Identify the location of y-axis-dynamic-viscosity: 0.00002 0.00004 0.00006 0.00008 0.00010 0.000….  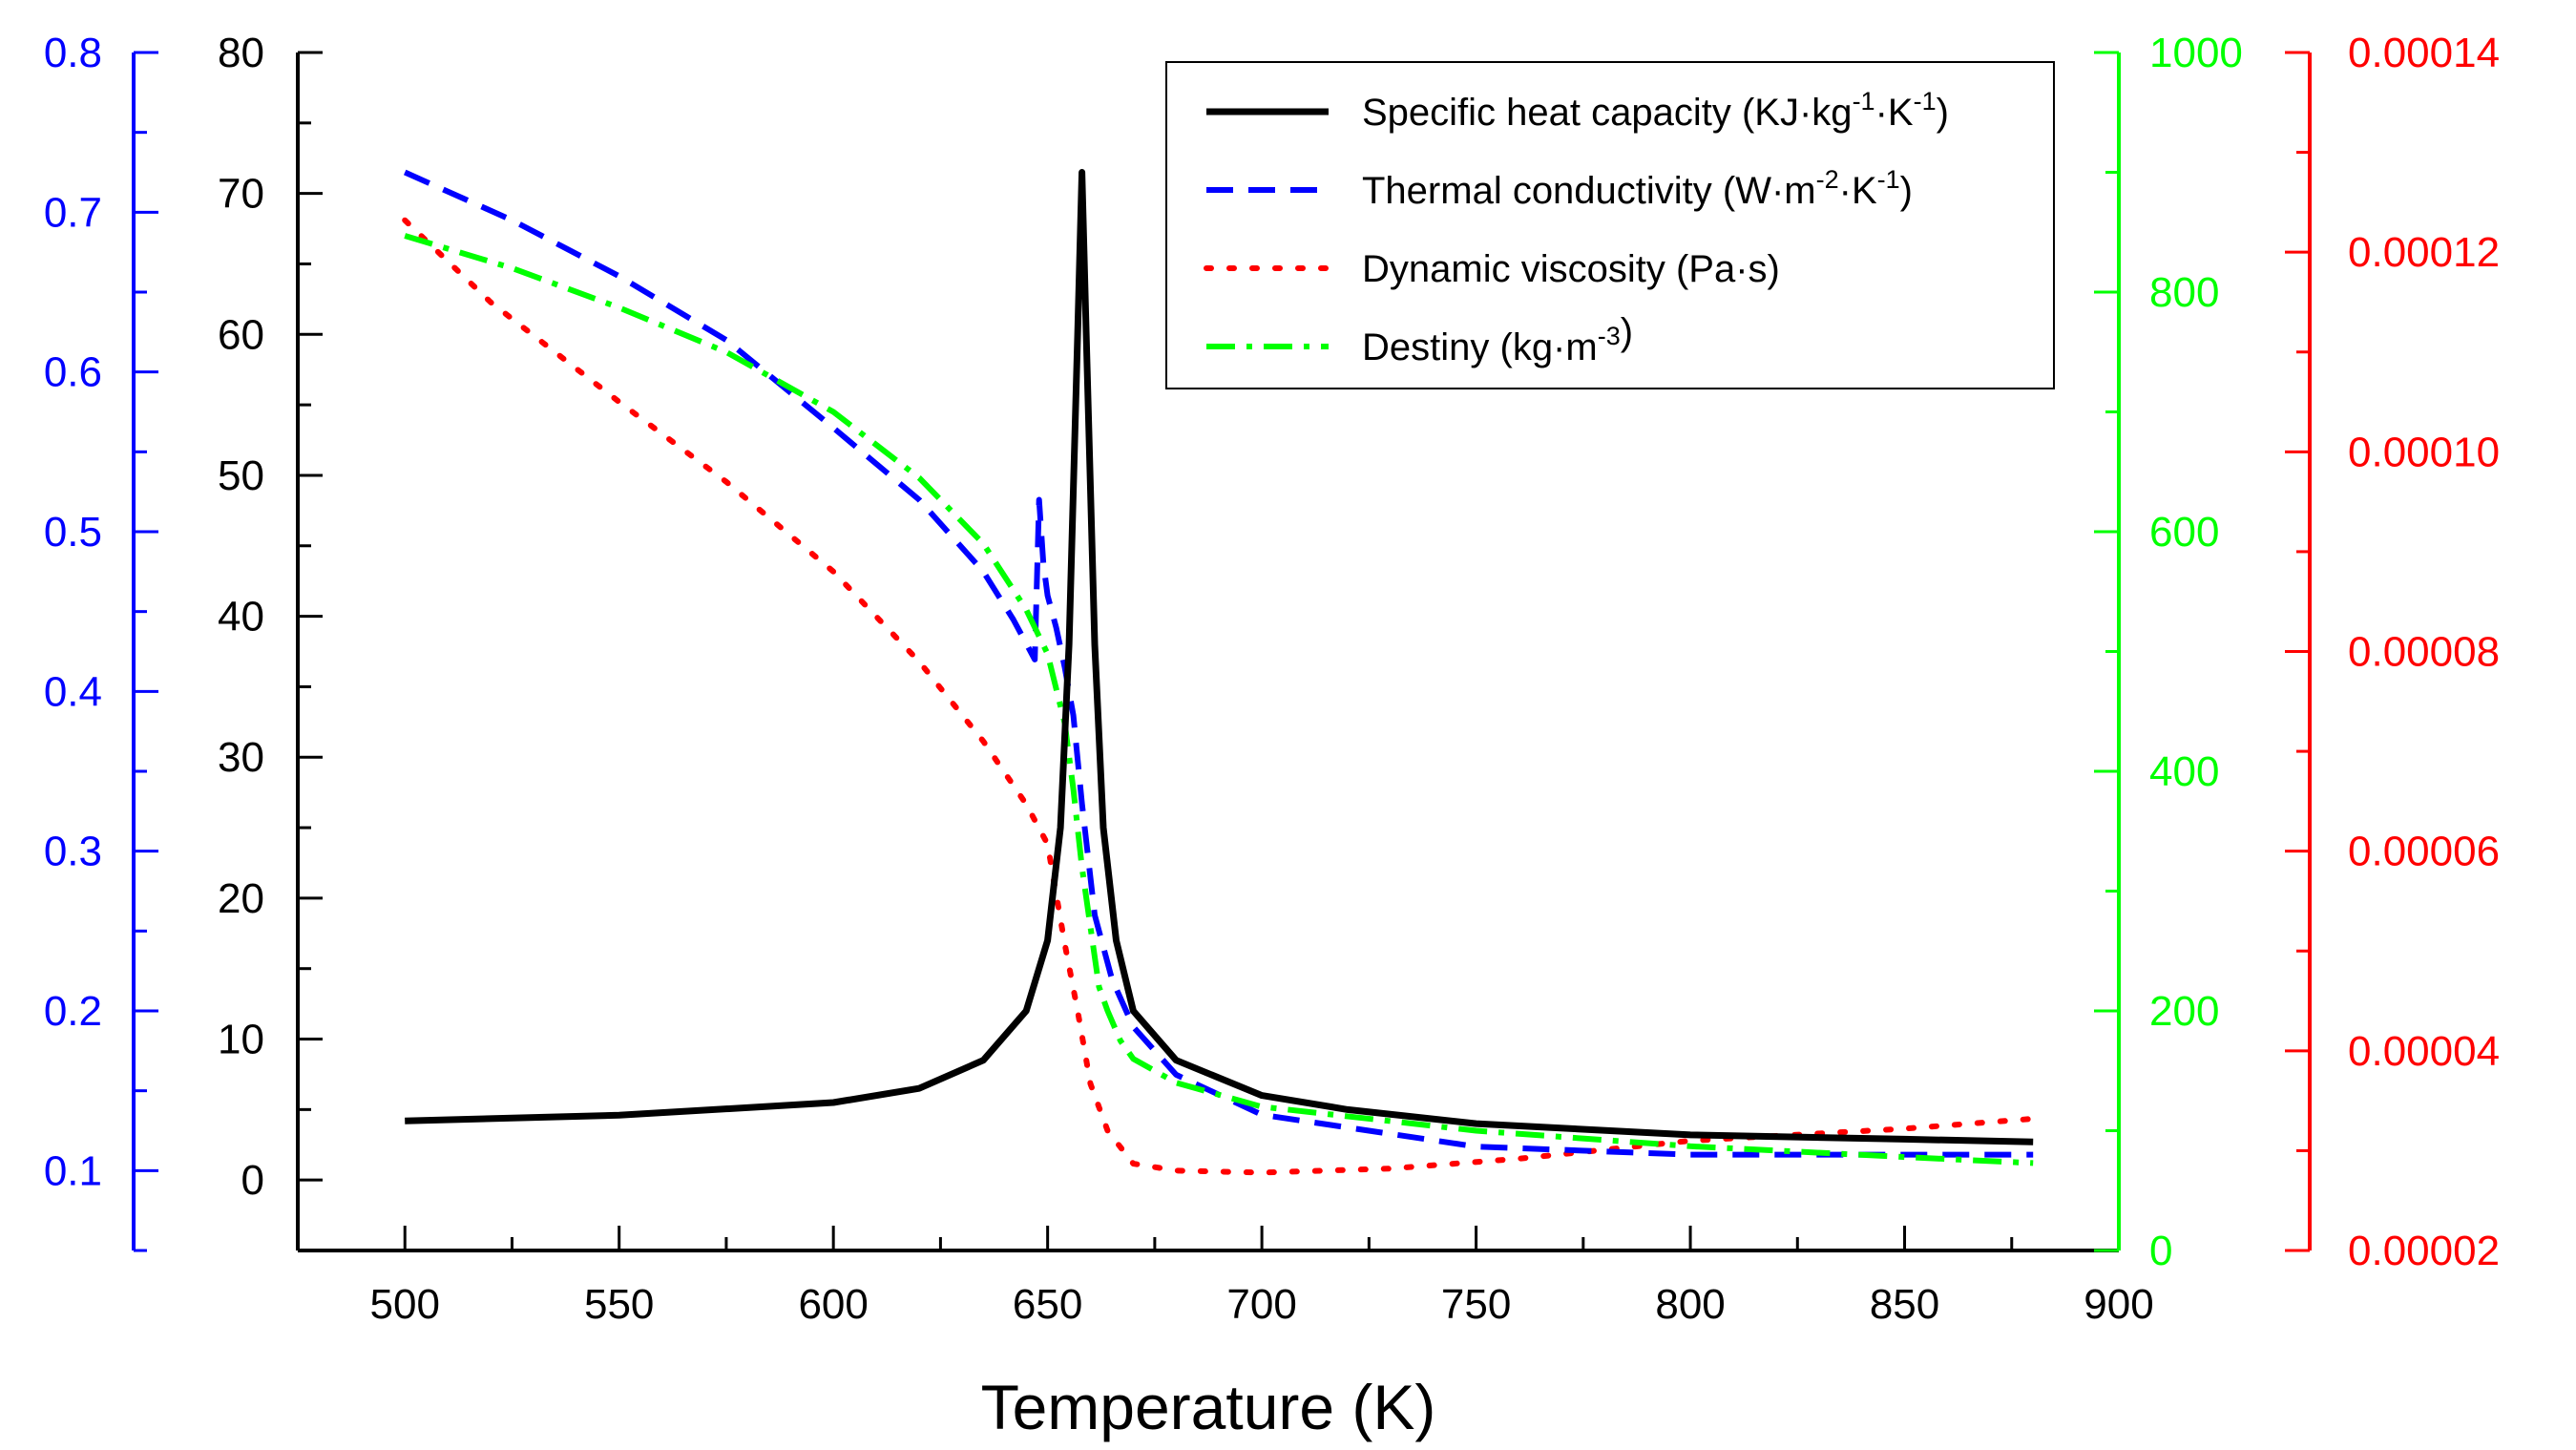
(2392, 652).